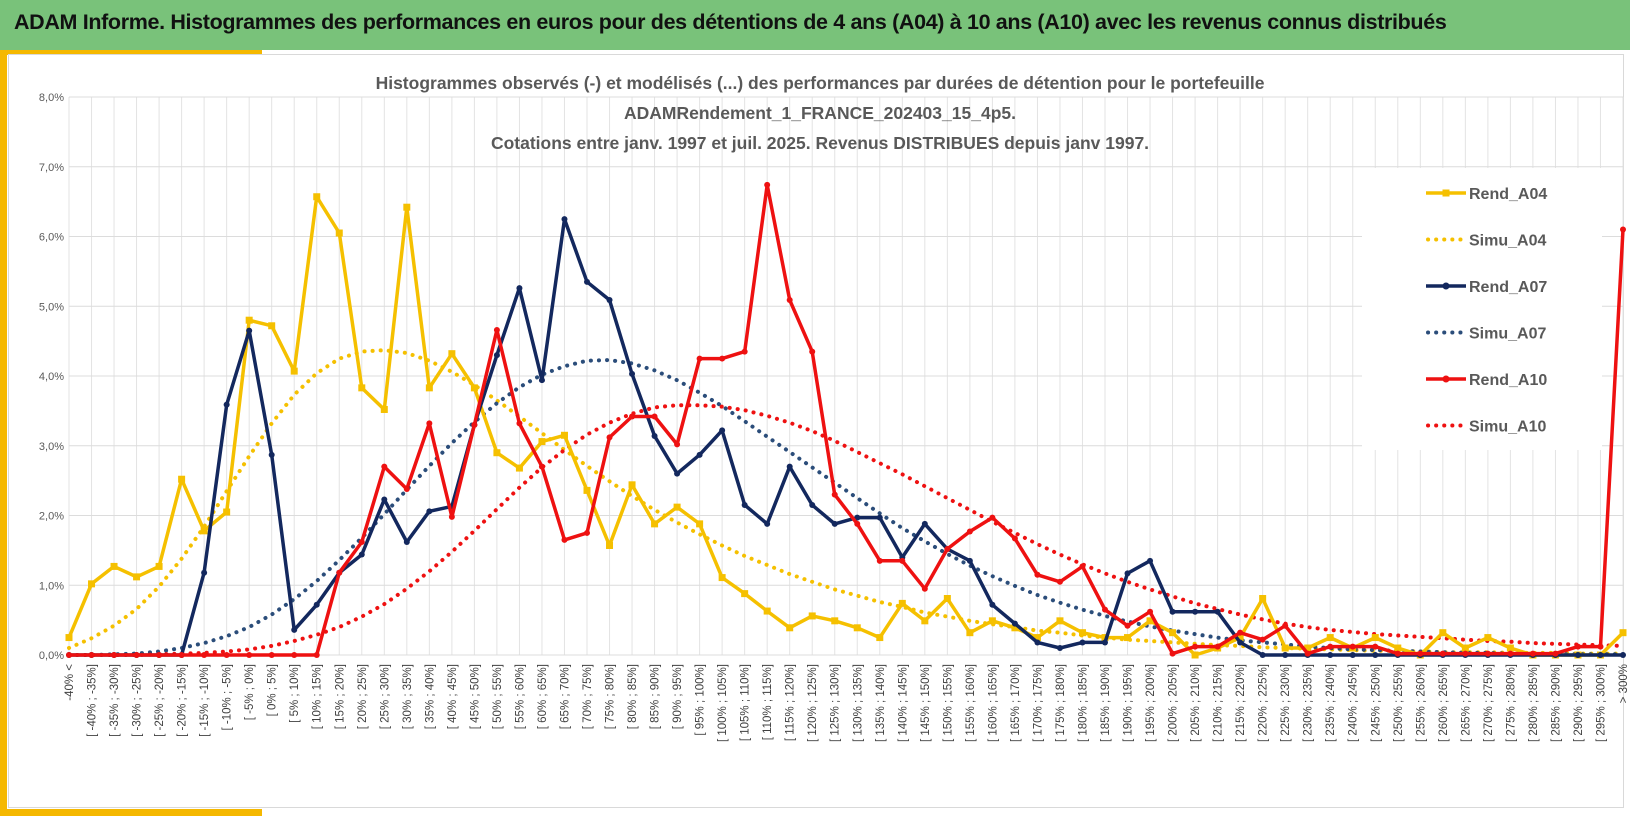 The image size is (1630, 816). I want to click on x-tick-label: [ 90% ; 95%], so click(678, 696).